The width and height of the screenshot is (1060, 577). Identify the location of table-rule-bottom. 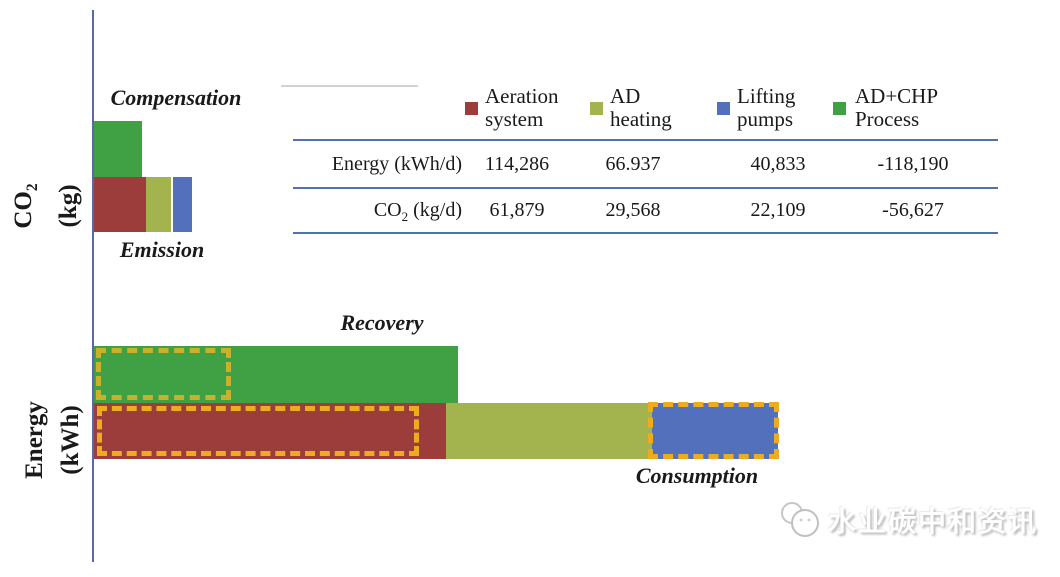
(645, 233).